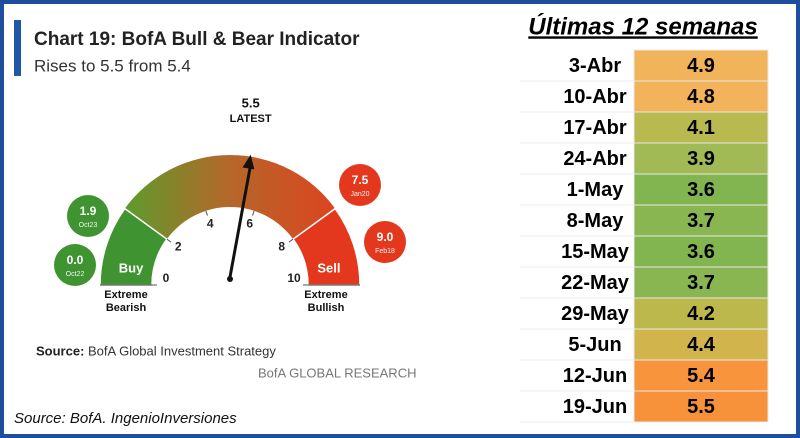  Describe the element at coordinates (210, 223) in the screenshot. I see `tick-label: 4` at that location.